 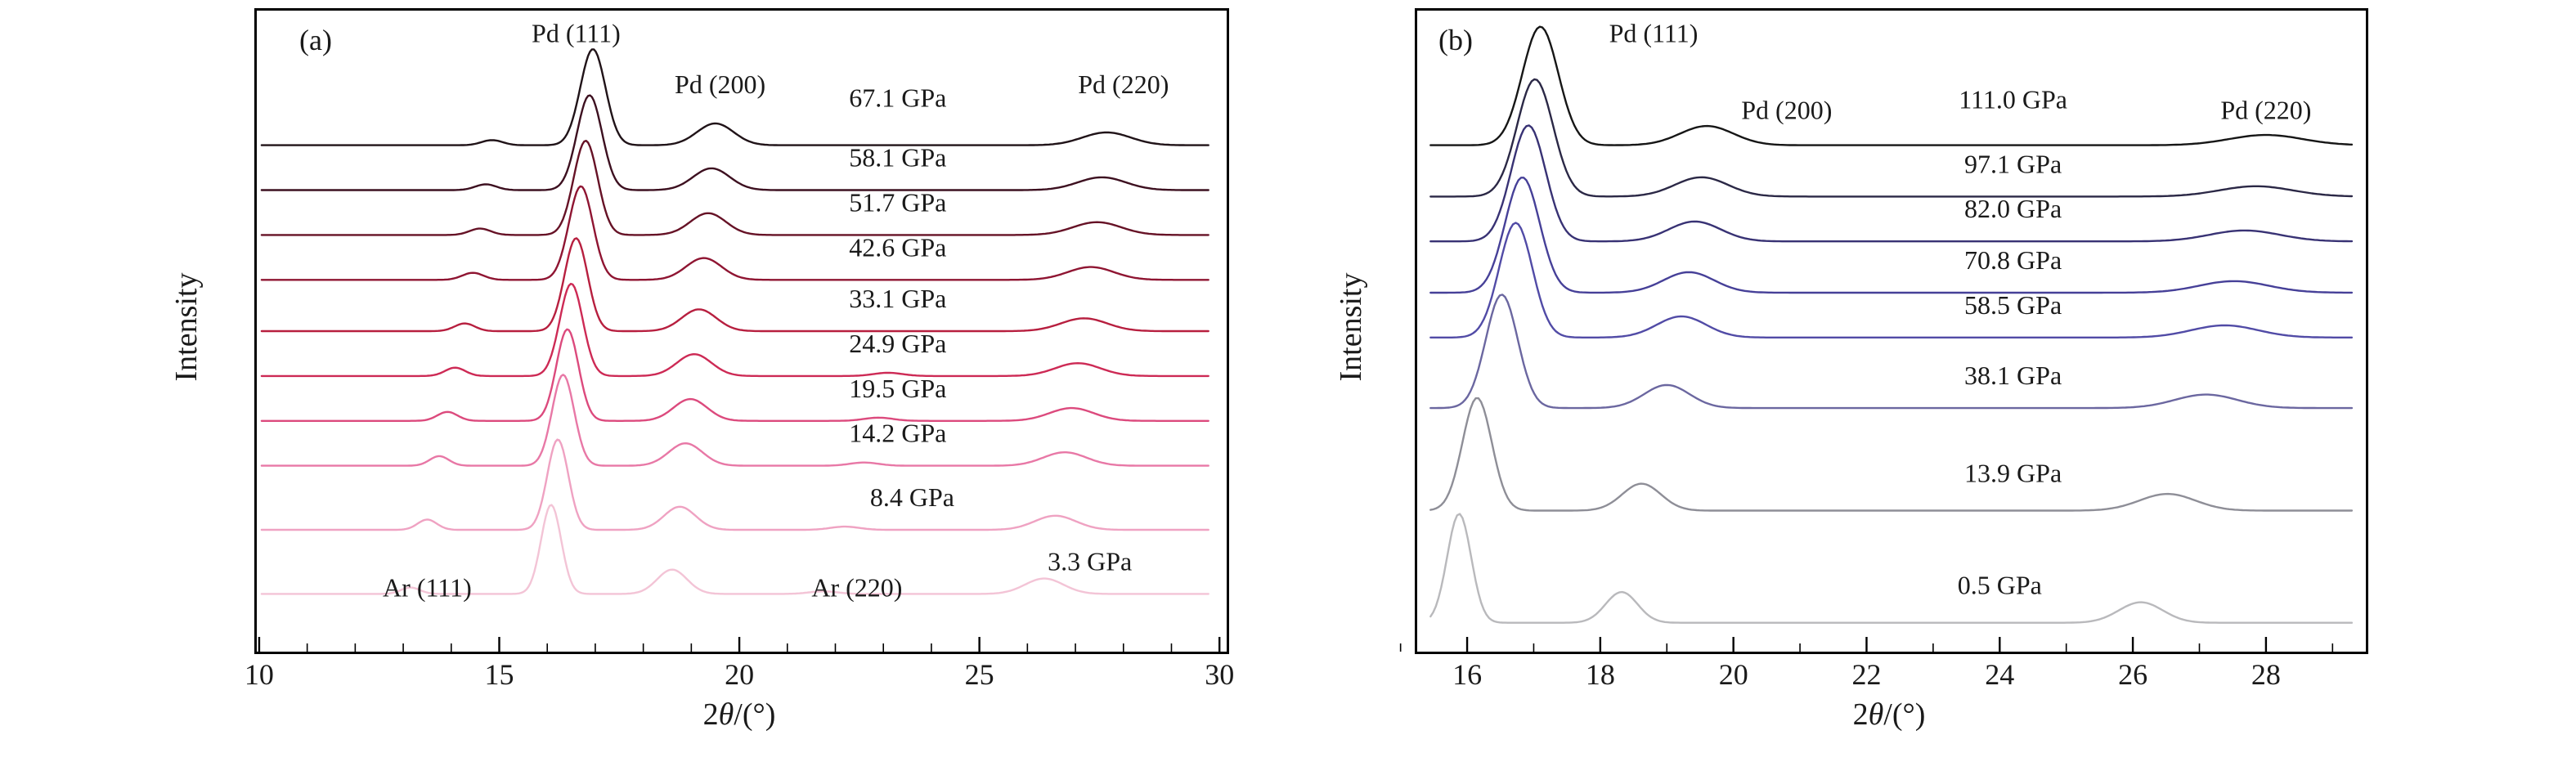 What do you see at coordinates (897, 202) in the screenshot?
I see `pressure-label: 51.7 GPa` at bounding box center [897, 202].